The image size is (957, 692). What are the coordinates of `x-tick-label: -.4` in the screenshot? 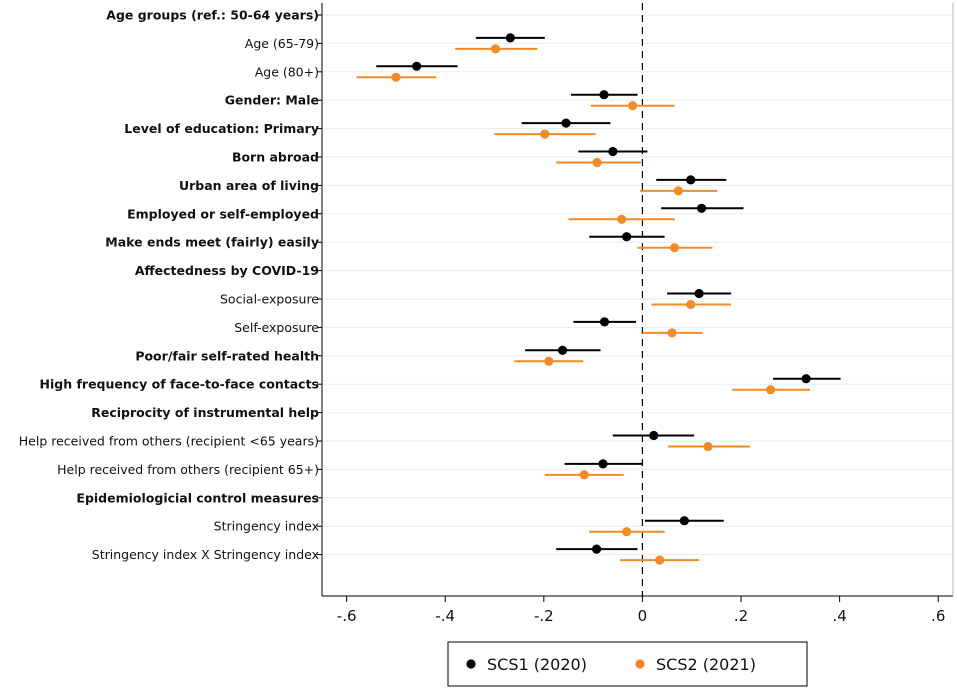 It's located at (445, 616).